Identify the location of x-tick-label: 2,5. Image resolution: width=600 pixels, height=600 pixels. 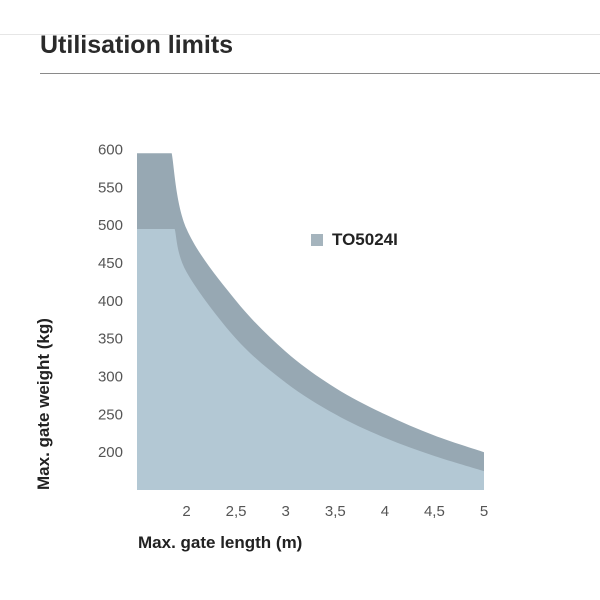
(236, 511).